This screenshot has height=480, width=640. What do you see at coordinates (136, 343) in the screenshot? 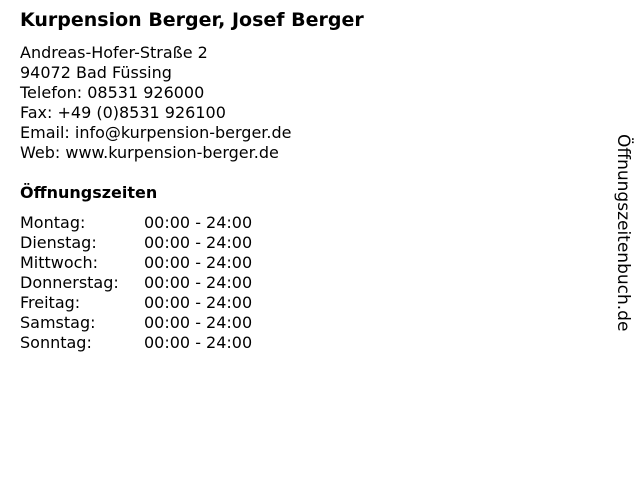
I see `hours-row: Sonntag: 00:00 - 24:00` at bounding box center [136, 343].